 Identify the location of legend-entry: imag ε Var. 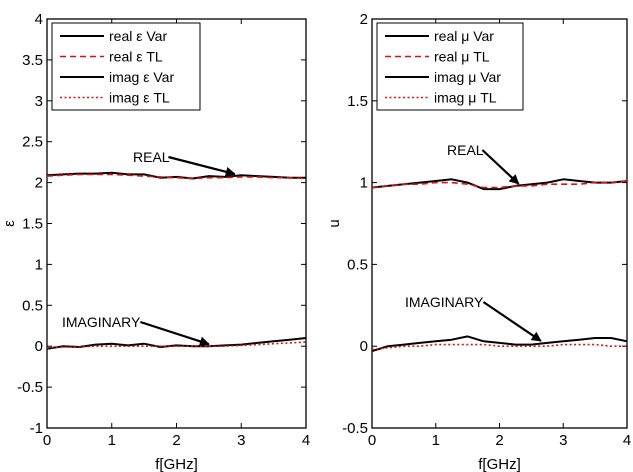
(141, 77).